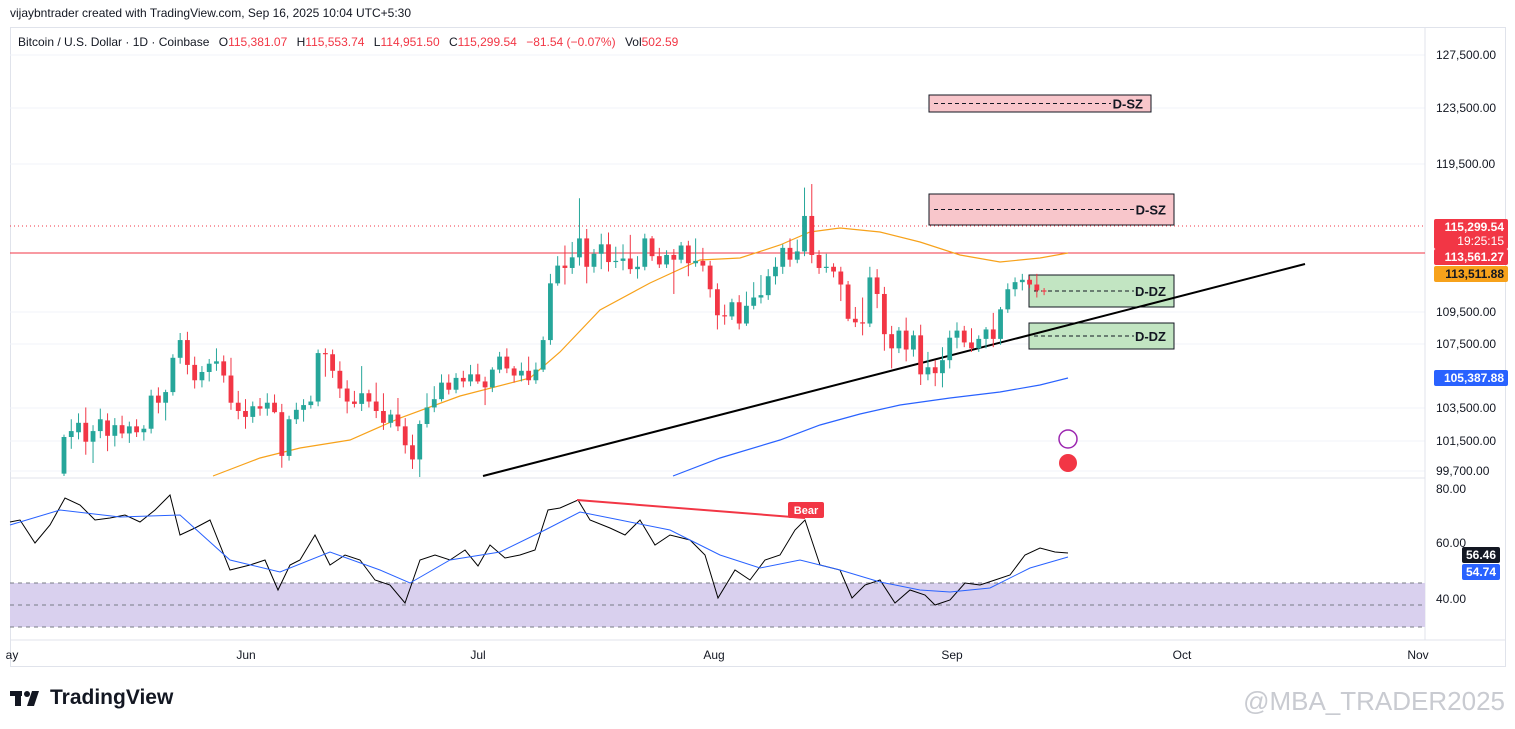 The image size is (1515, 729). I want to click on price-tick-label: 107,500.00, so click(1466, 344).